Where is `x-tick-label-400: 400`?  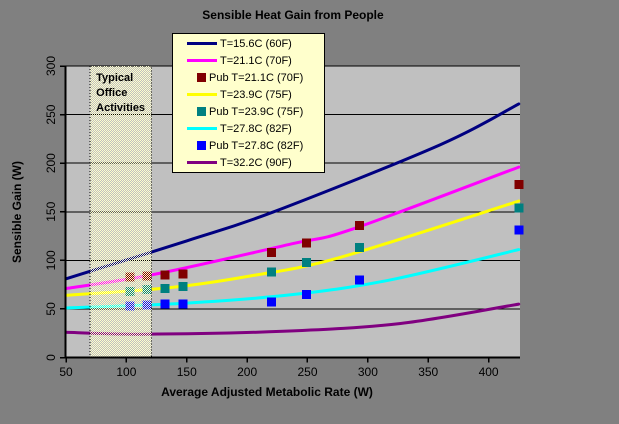 x-tick-label-400: 400 is located at coordinates (489, 372).